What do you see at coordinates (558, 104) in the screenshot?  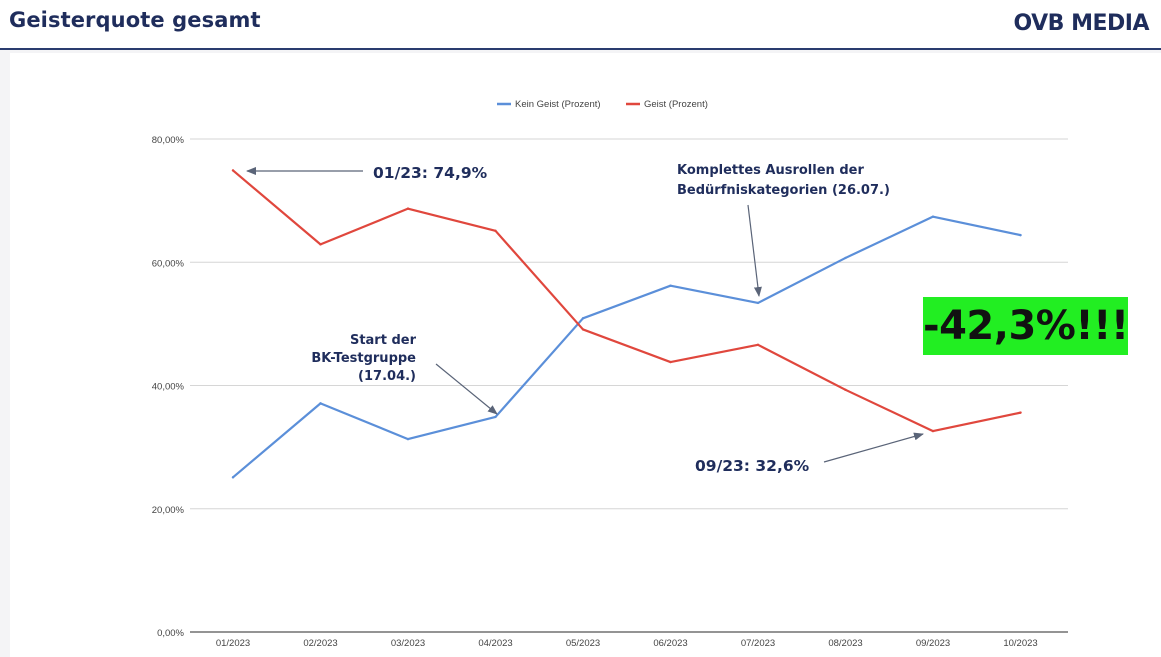 I see `legend-label: Kein Geist (Prozent)` at bounding box center [558, 104].